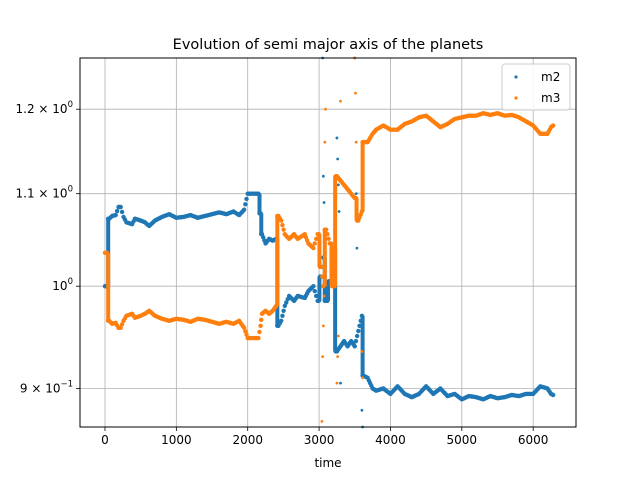 Image resolution: width=640 pixels, height=480 pixels. I want to click on legend-box, so click(536, 87).